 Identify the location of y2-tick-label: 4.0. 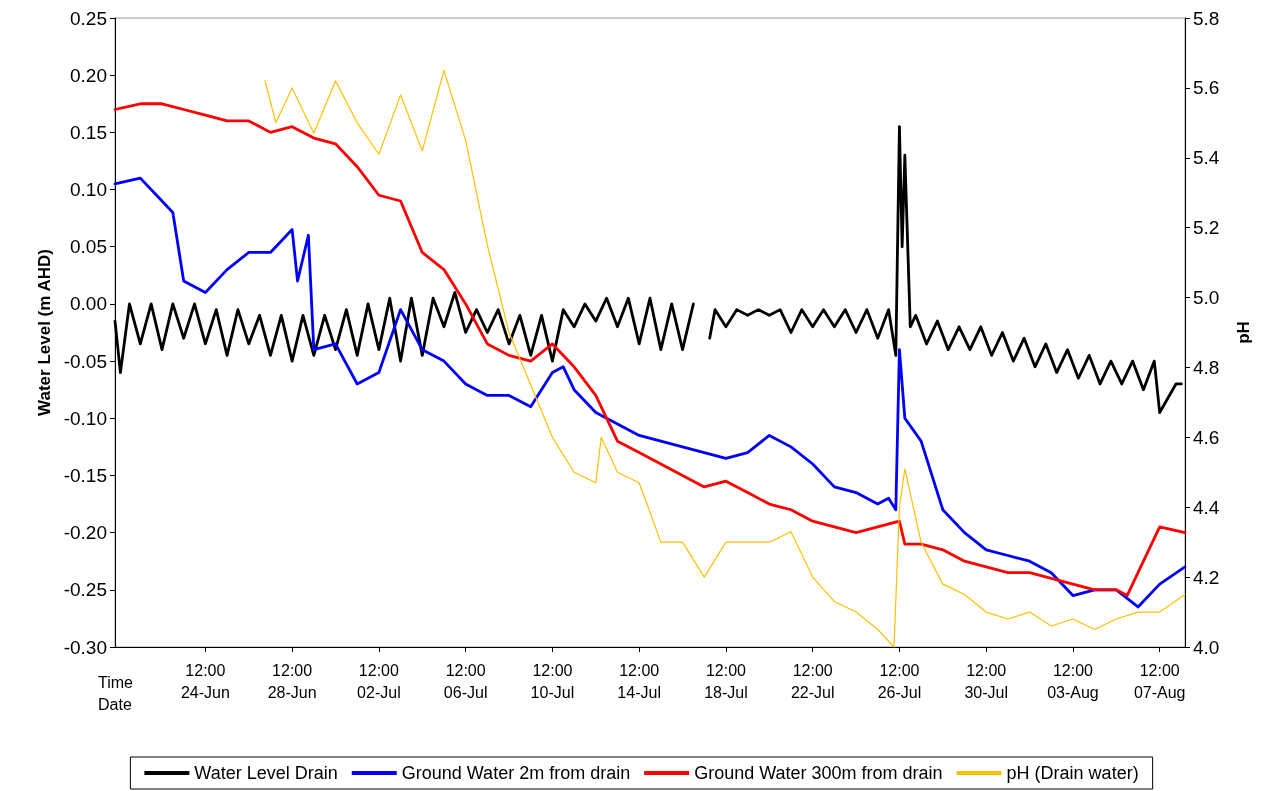
(1206, 647).